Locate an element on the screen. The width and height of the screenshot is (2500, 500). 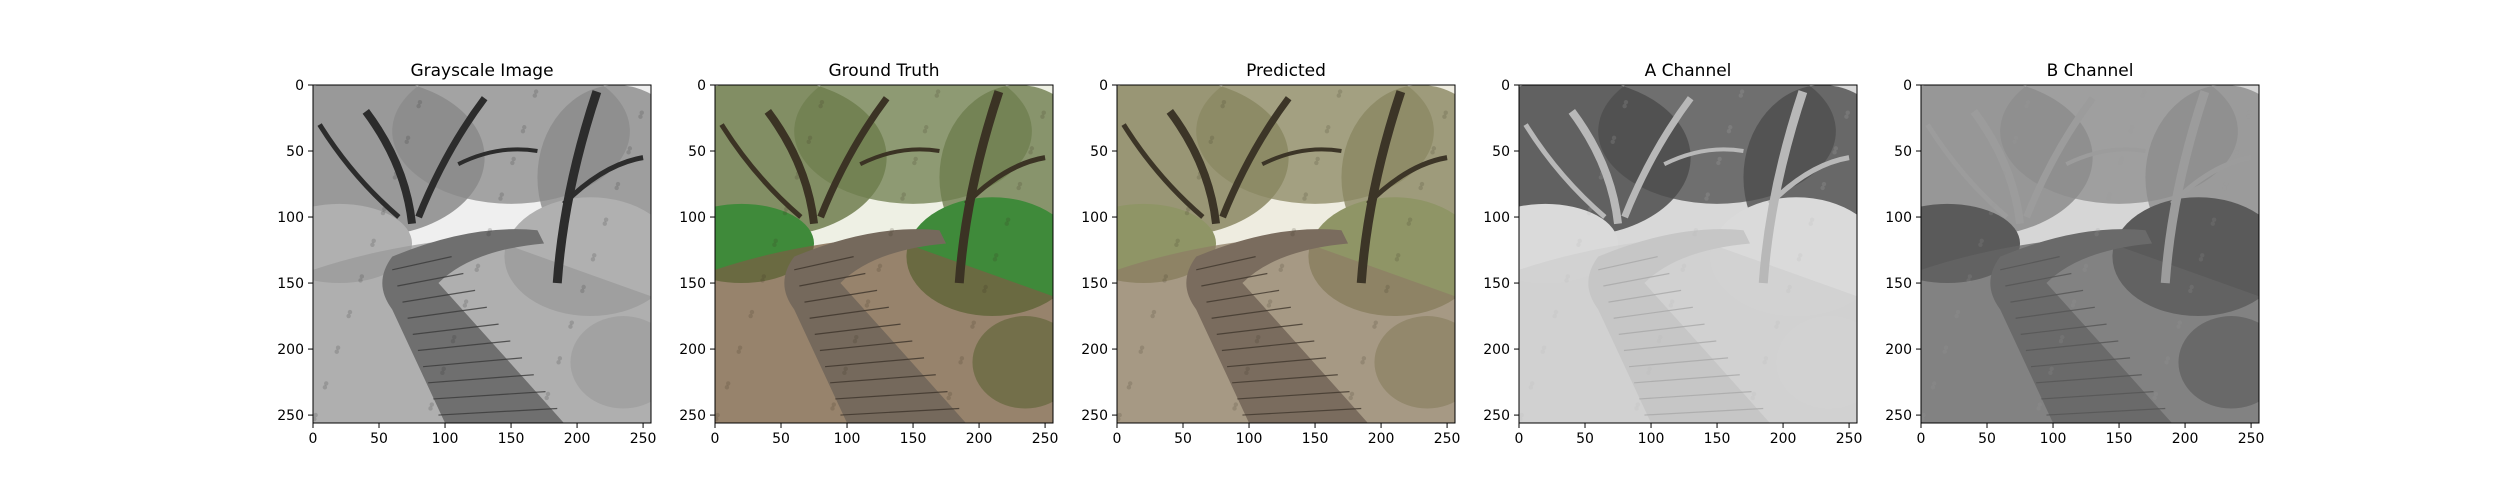
panel-title: Ground Truth is located at coordinates (883, 71).